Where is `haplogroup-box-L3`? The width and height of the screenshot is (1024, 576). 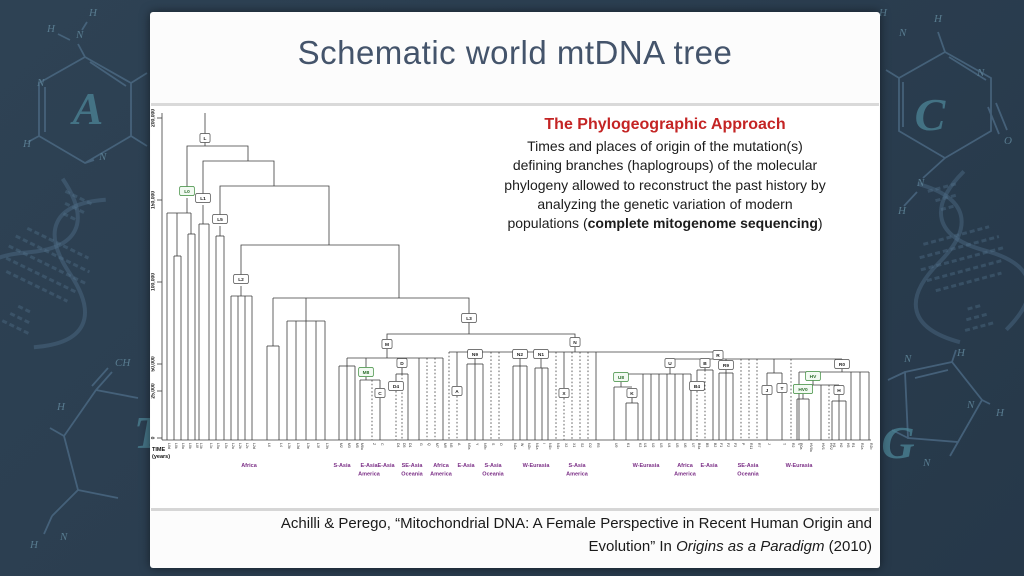
haplogroup-box-L3 is located at coordinates (469, 318).